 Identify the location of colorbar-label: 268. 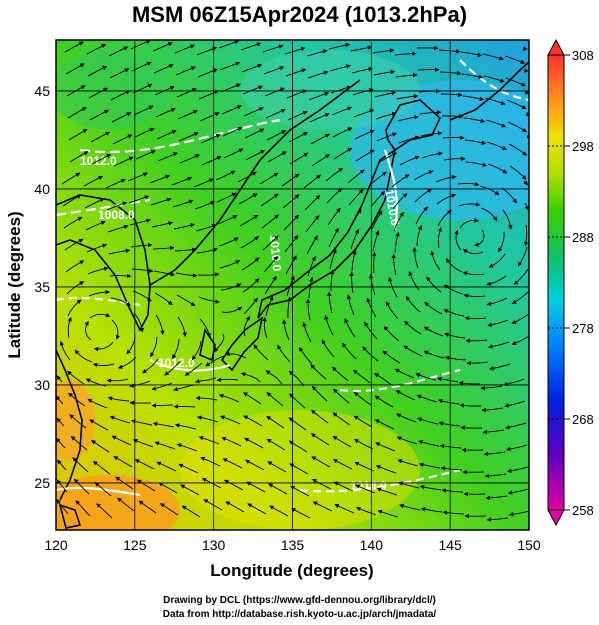
(583, 419).